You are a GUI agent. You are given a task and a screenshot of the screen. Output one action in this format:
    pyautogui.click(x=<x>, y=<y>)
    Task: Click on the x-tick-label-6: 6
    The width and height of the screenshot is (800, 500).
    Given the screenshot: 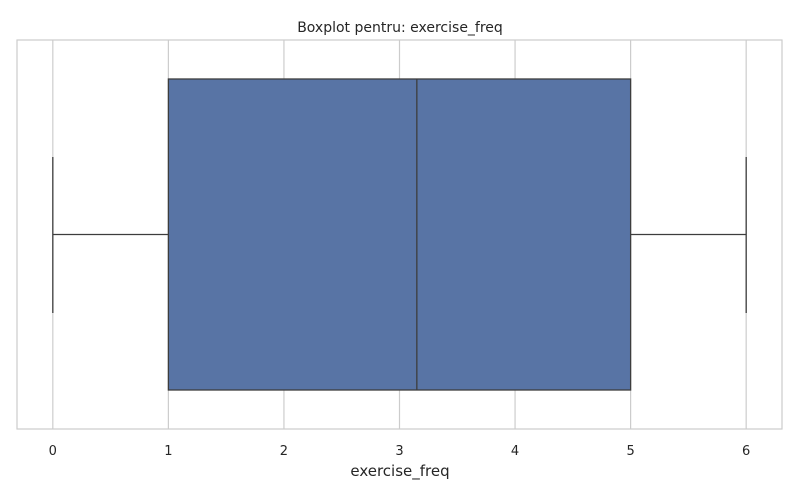 What is the action you would take?
    pyautogui.click(x=746, y=451)
    